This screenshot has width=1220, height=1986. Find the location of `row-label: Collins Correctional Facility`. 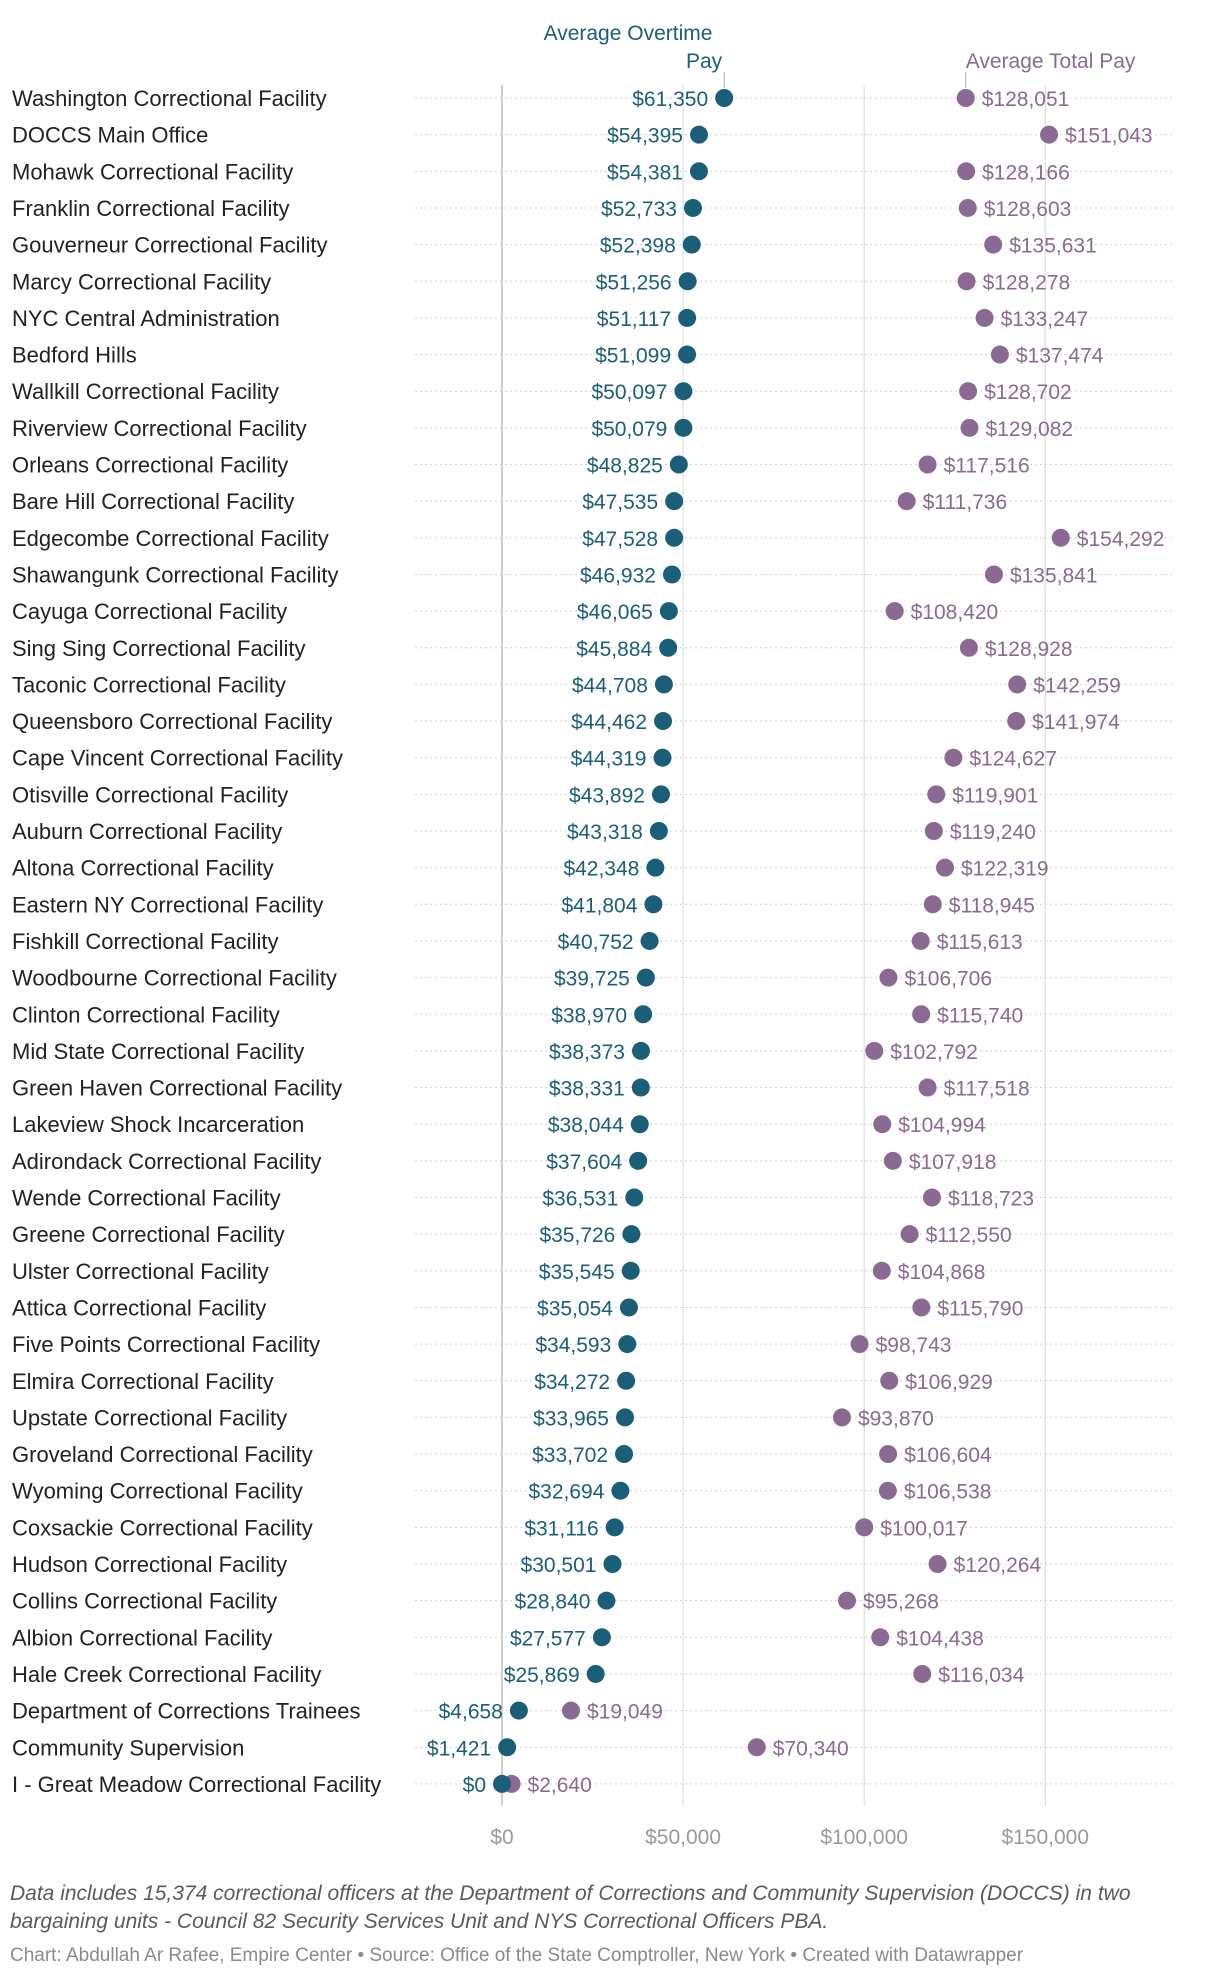

row-label: Collins Correctional Facility is located at coordinates (144, 1601).